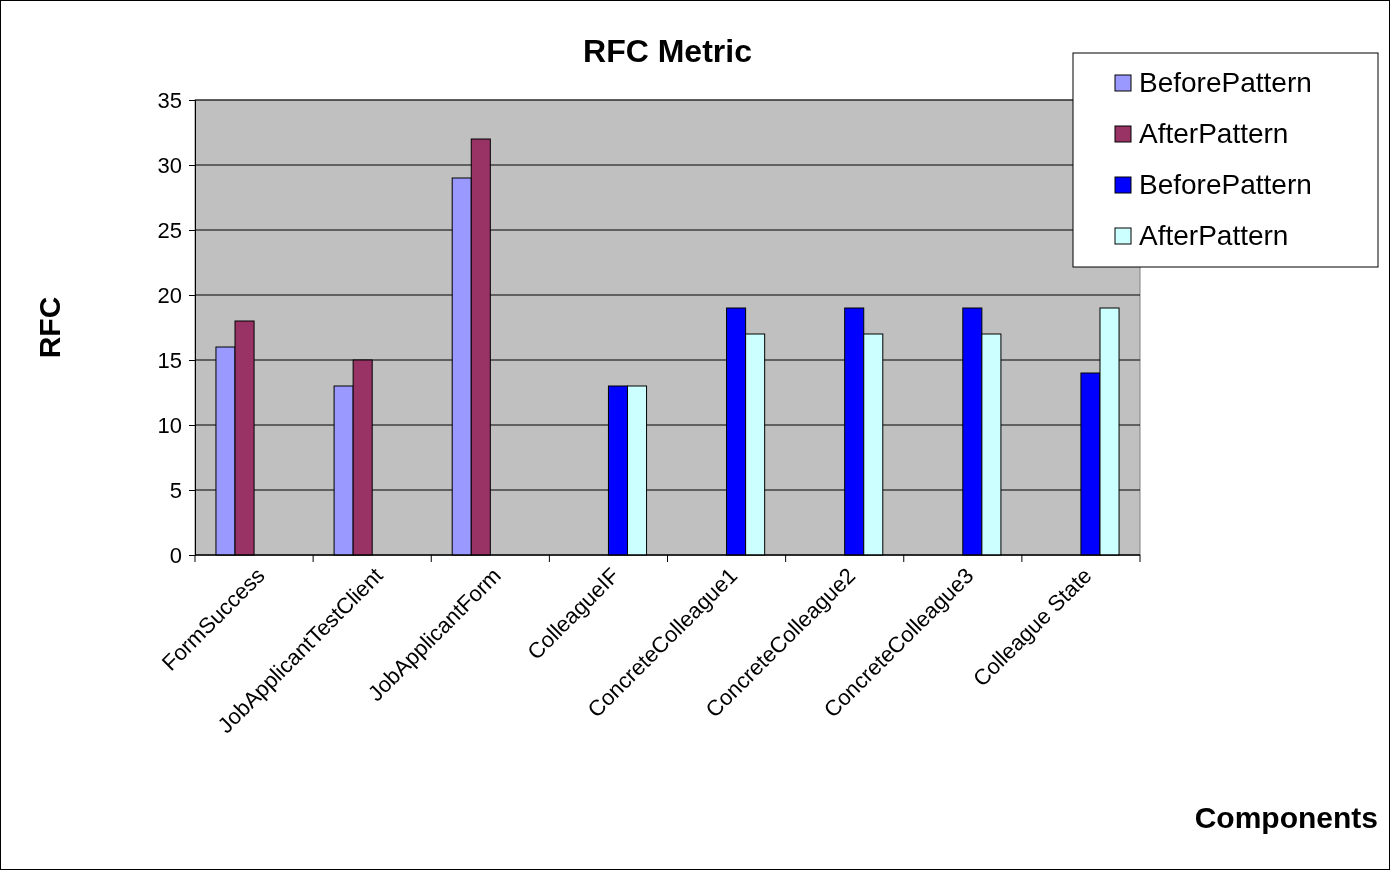  I want to click on chart-title: RFC Metric, so click(667, 51).